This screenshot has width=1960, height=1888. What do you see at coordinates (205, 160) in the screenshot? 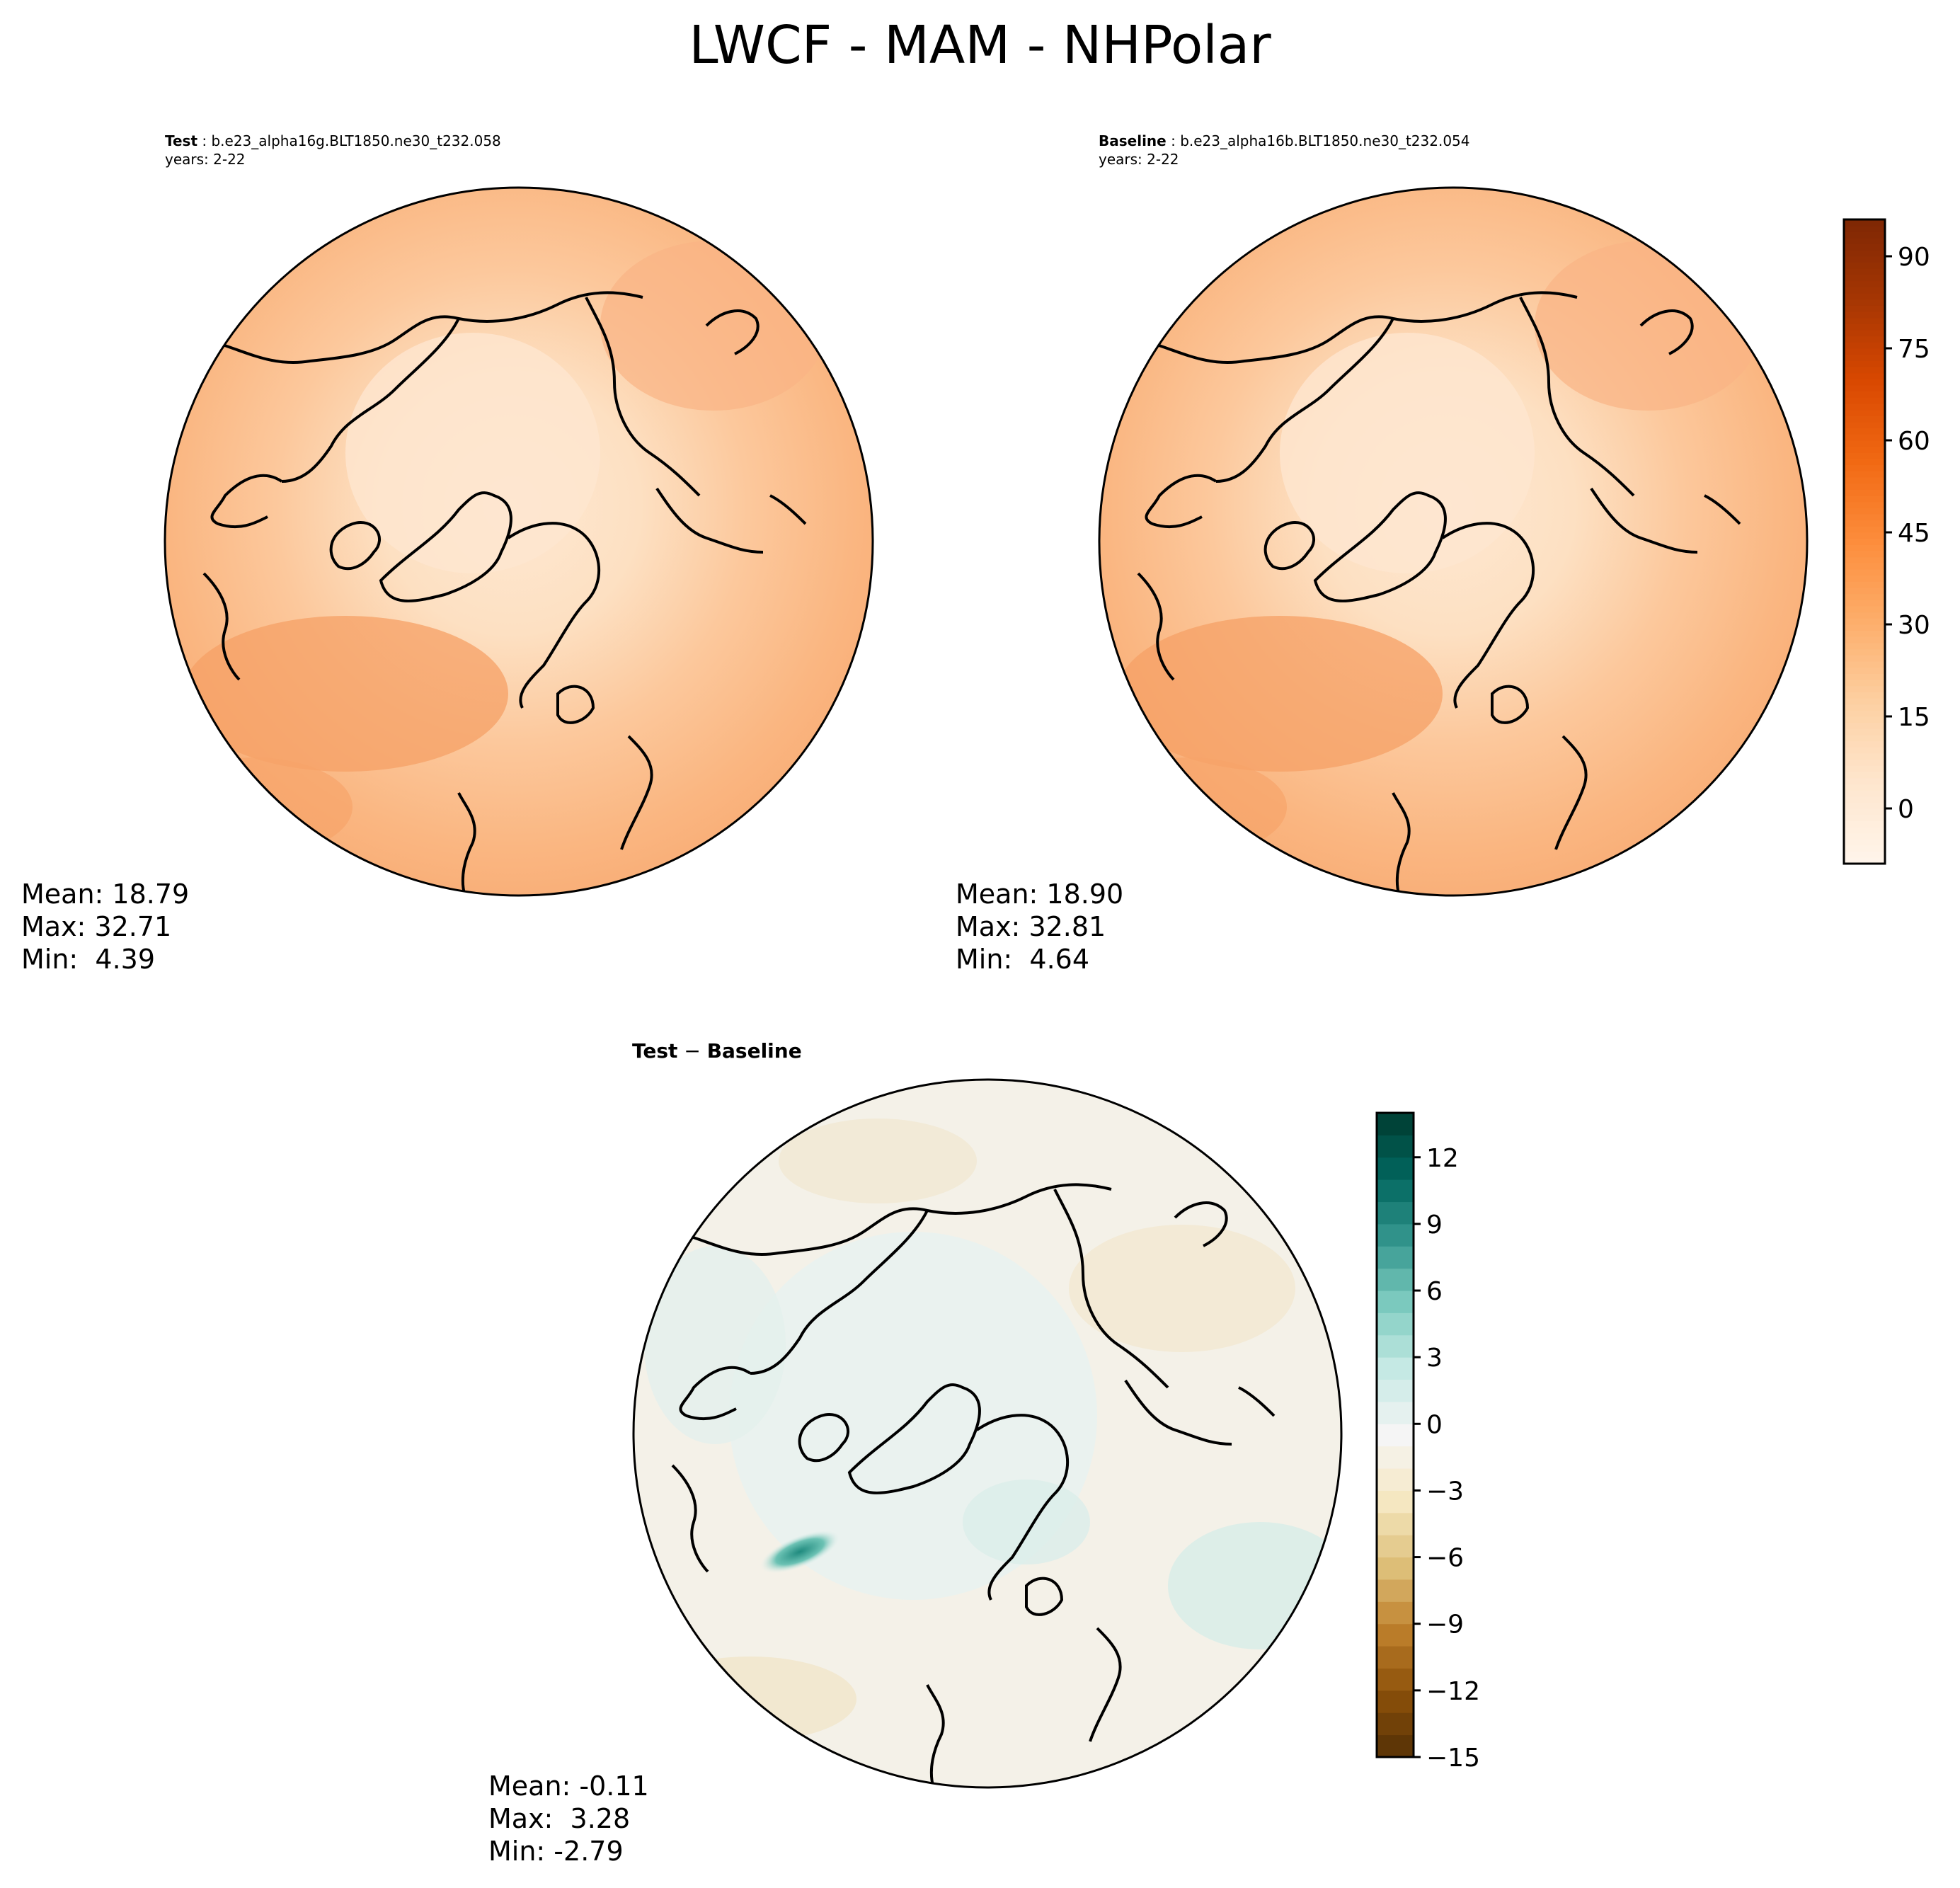
I see `test-years: years: 2-22` at bounding box center [205, 160].